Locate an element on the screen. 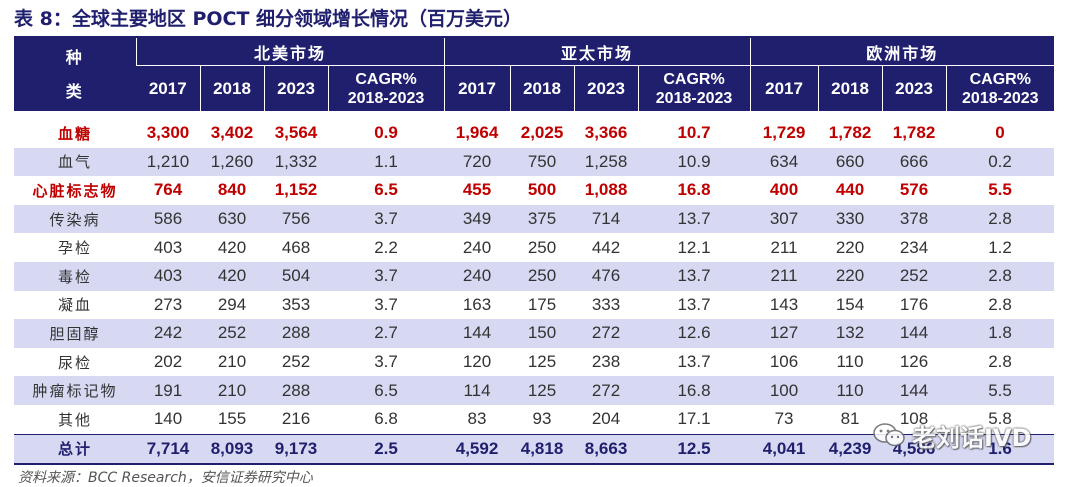 This screenshot has width=1080, height=487. cell-value: 840 is located at coordinates (232, 190).